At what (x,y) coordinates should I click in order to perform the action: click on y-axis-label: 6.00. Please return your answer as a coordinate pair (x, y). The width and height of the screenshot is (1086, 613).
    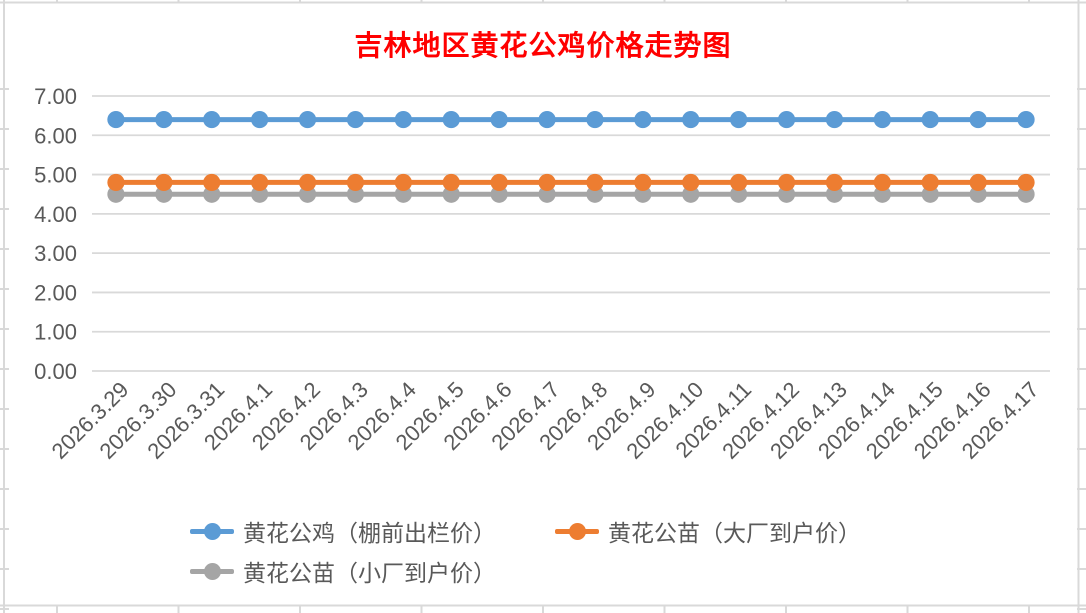
    Looking at the image, I should click on (55, 135).